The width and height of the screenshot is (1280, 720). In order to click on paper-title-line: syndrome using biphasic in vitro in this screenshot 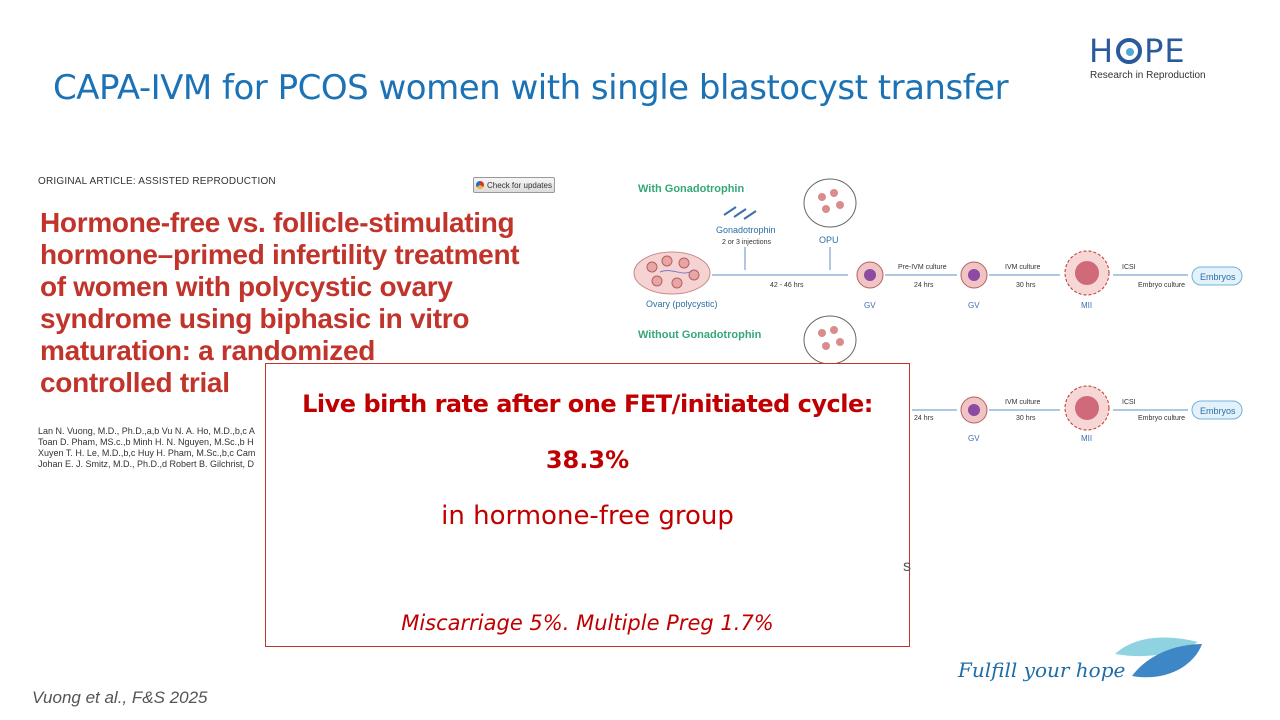, I will do `click(255, 318)`.